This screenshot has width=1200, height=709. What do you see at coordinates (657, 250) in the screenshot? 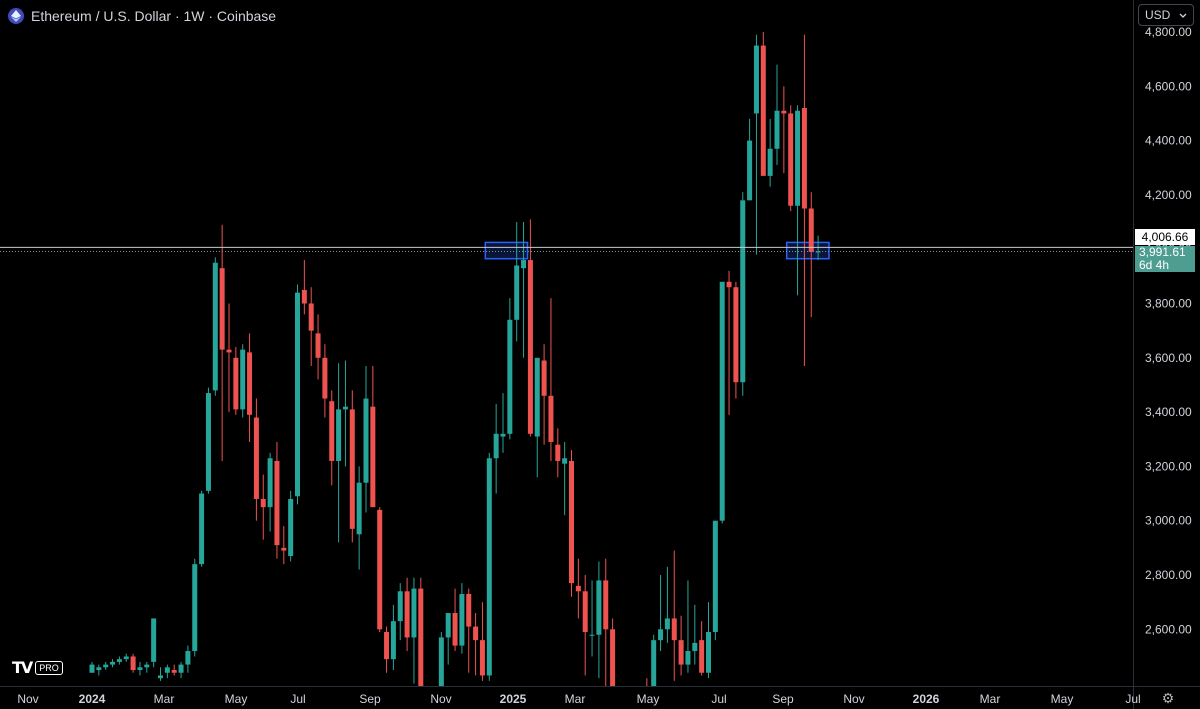
I see `highlight-boxes` at bounding box center [657, 250].